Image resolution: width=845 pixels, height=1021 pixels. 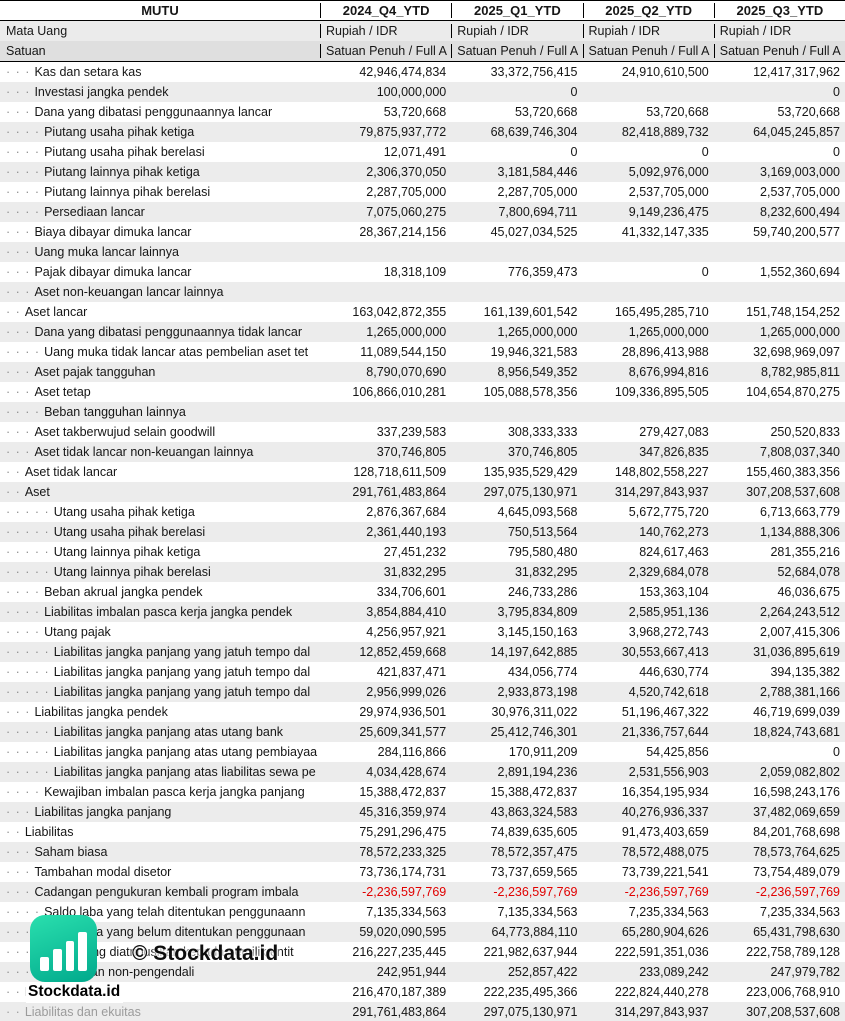 I want to click on cell-value: 314,297,843,937, so click(x=661, y=492).